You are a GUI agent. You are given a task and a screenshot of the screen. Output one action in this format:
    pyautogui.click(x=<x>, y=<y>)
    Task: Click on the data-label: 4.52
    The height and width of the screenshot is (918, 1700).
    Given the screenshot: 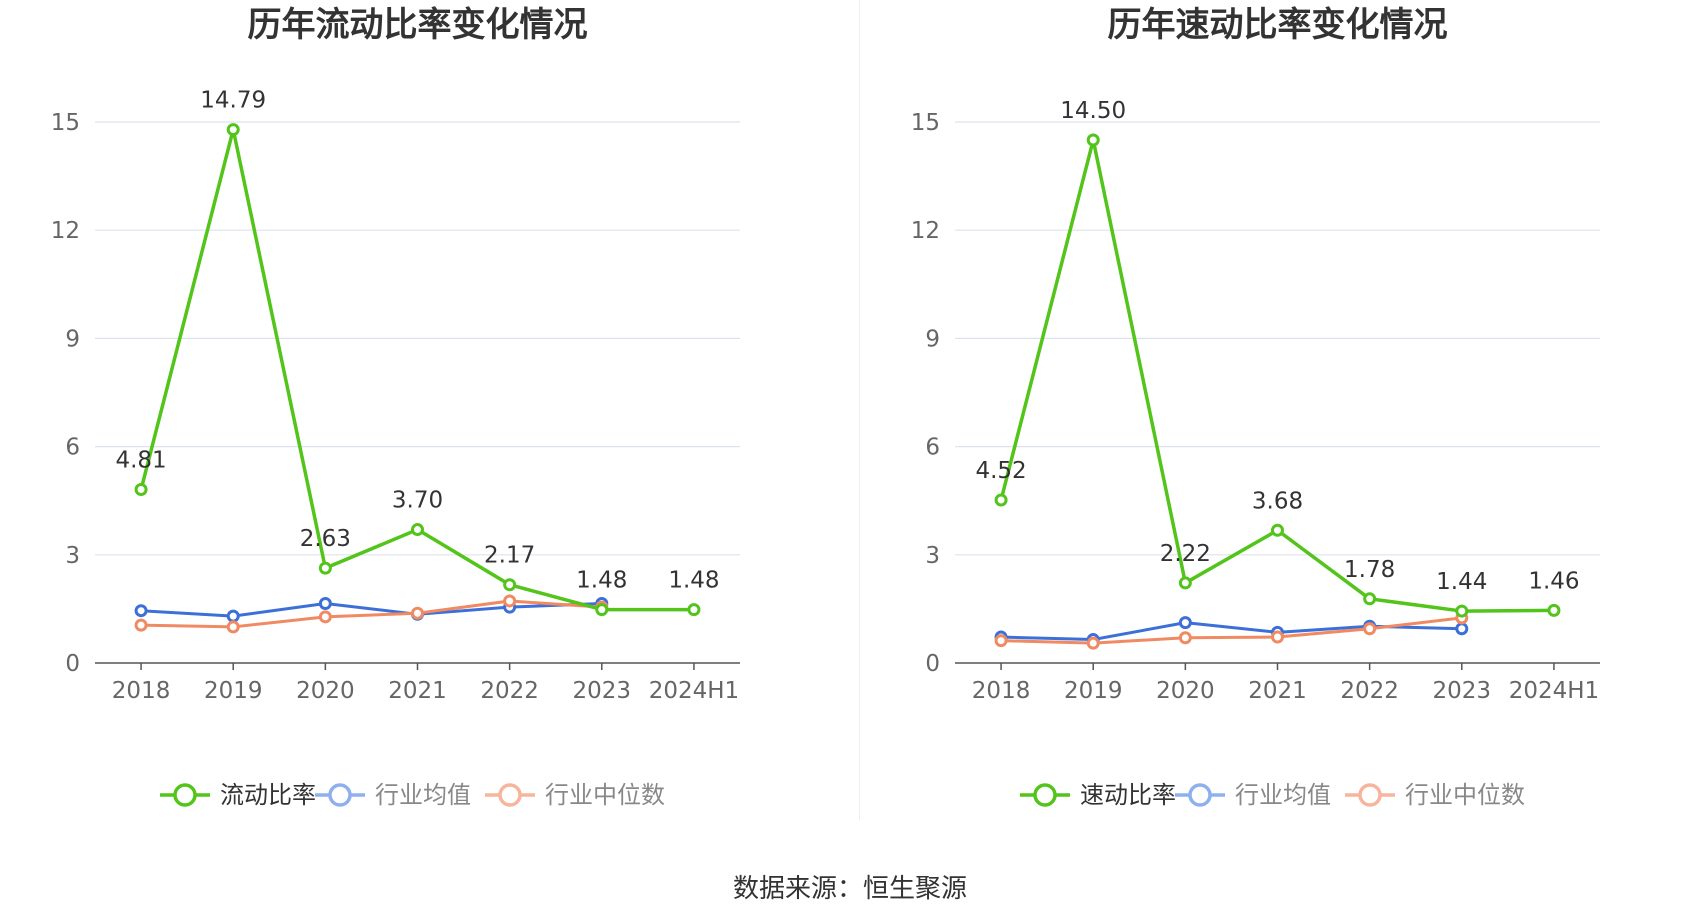 What is the action you would take?
    pyautogui.click(x=1000, y=471)
    